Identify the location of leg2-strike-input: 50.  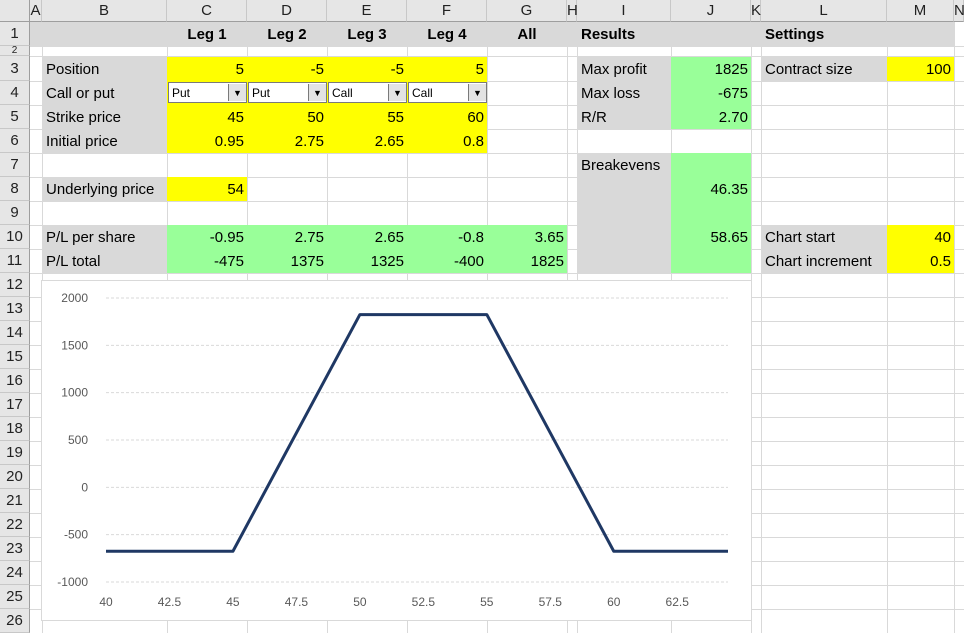
(287, 117).